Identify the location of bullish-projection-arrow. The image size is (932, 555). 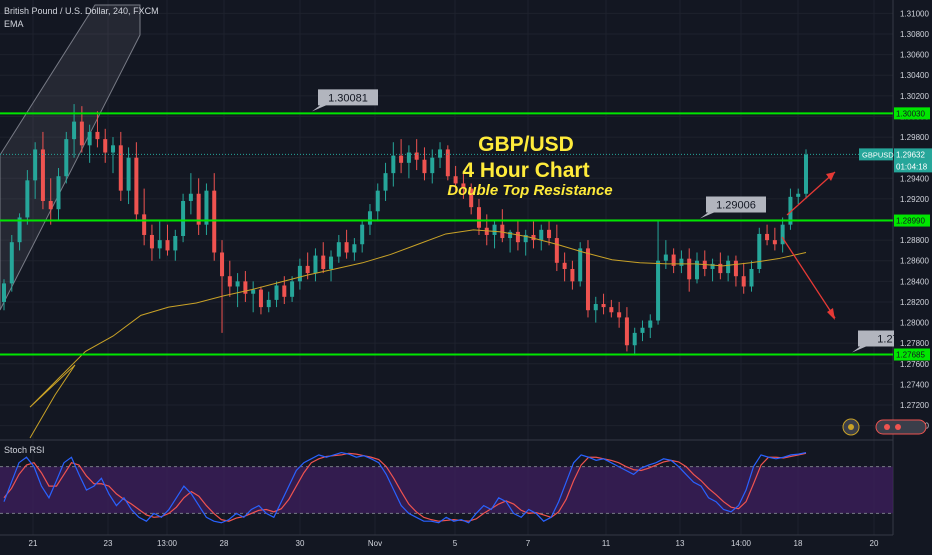
(811, 193).